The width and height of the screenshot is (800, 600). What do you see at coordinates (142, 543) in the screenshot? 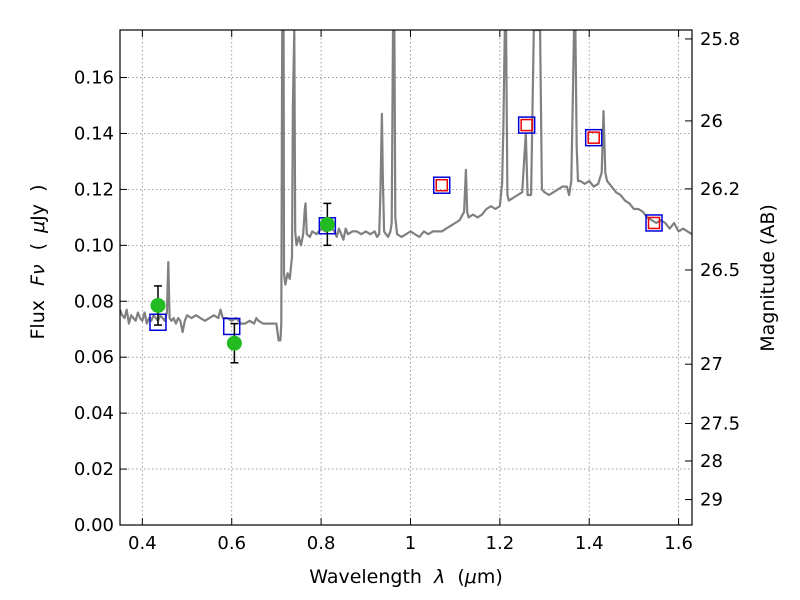
I see `x-tick-label: 0.4` at bounding box center [142, 543].